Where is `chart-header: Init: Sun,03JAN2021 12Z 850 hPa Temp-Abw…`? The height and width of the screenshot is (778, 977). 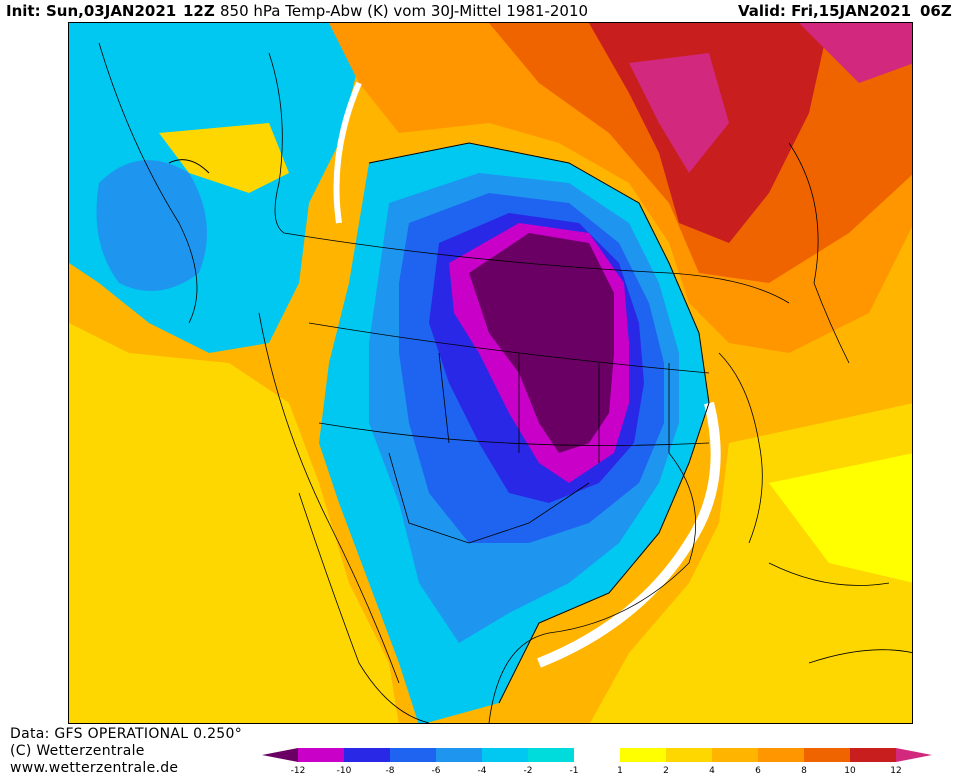
chart-header: Init: Sun,03JAN2021 12Z 850 hPa Temp-Abw… is located at coordinates (488, 11).